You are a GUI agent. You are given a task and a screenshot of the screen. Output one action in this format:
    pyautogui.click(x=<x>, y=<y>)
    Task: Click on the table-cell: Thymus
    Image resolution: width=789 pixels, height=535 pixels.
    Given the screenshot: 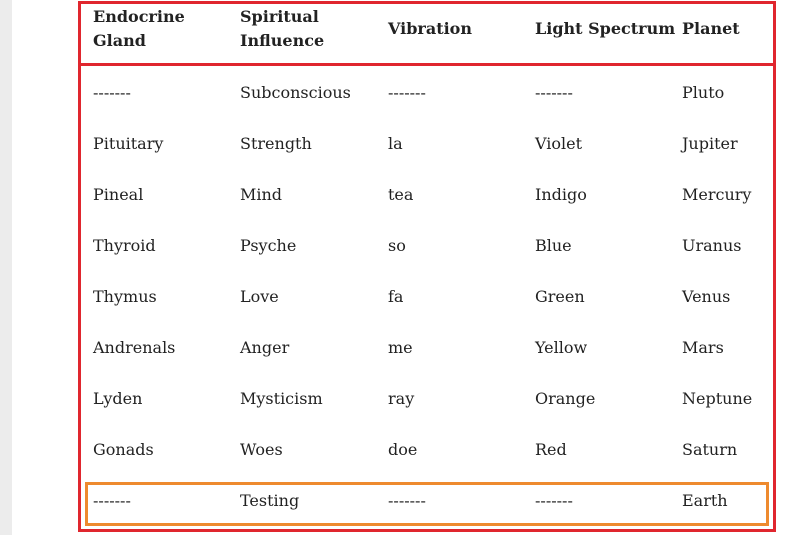 What is the action you would take?
    pyautogui.click(x=125, y=296)
    